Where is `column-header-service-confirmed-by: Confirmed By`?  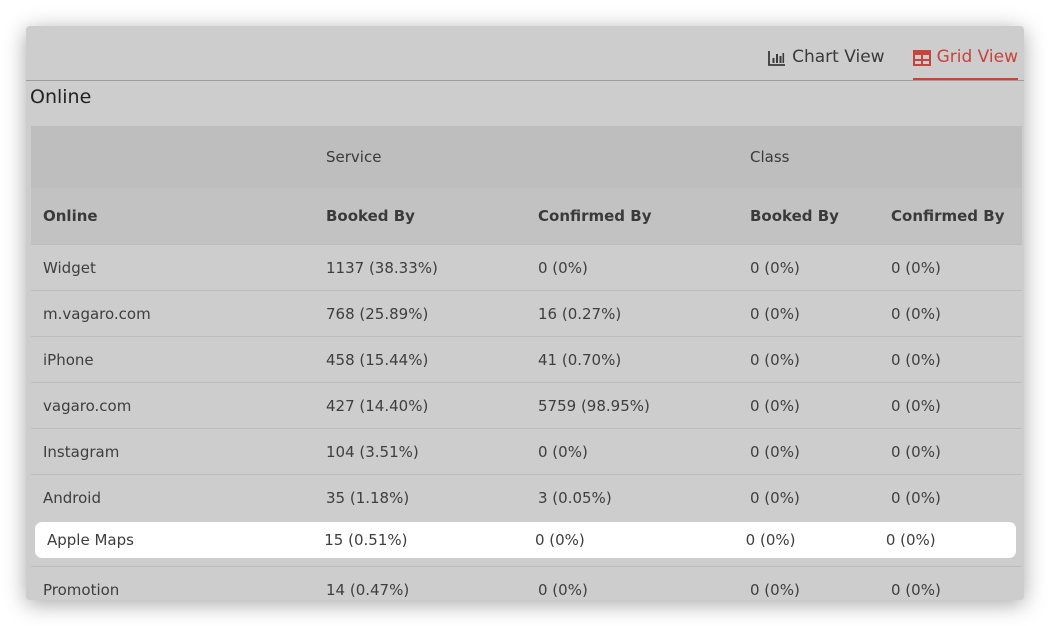 column-header-service-confirmed-by: Confirmed By is located at coordinates (595, 216).